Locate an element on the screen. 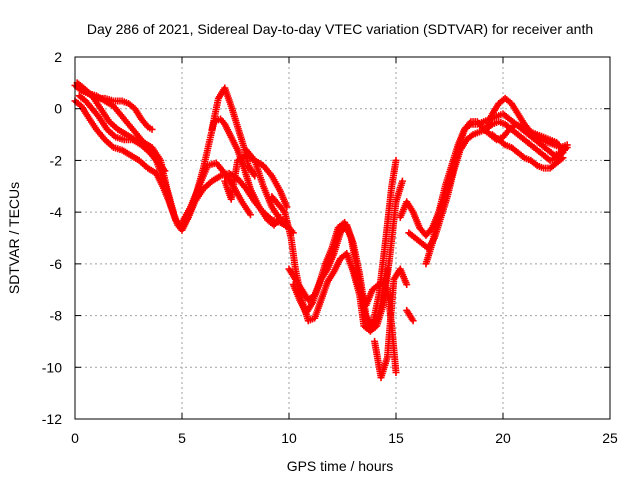  x-axis-label: GPS time / hours is located at coordinates (340, 466).